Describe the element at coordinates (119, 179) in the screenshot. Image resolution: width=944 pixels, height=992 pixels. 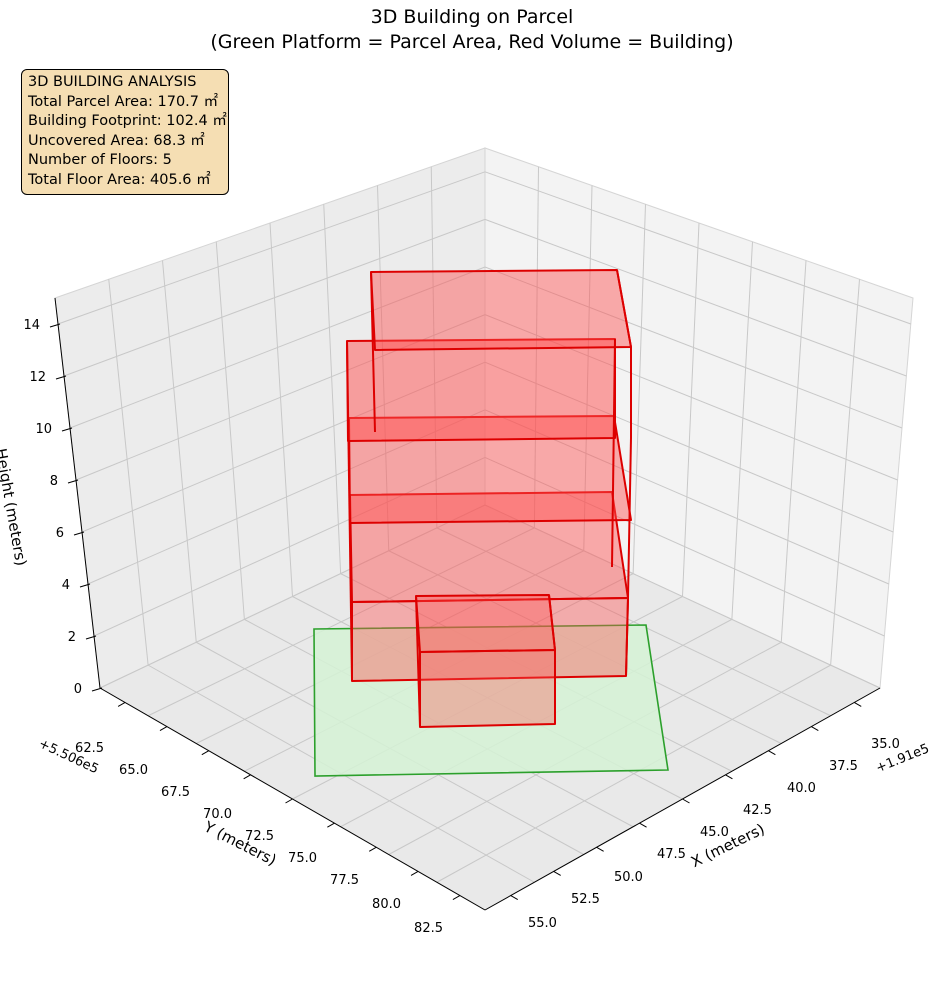
I see `info-total-floor-area: Total Floor Area: 405.6 ㎡` at that location.